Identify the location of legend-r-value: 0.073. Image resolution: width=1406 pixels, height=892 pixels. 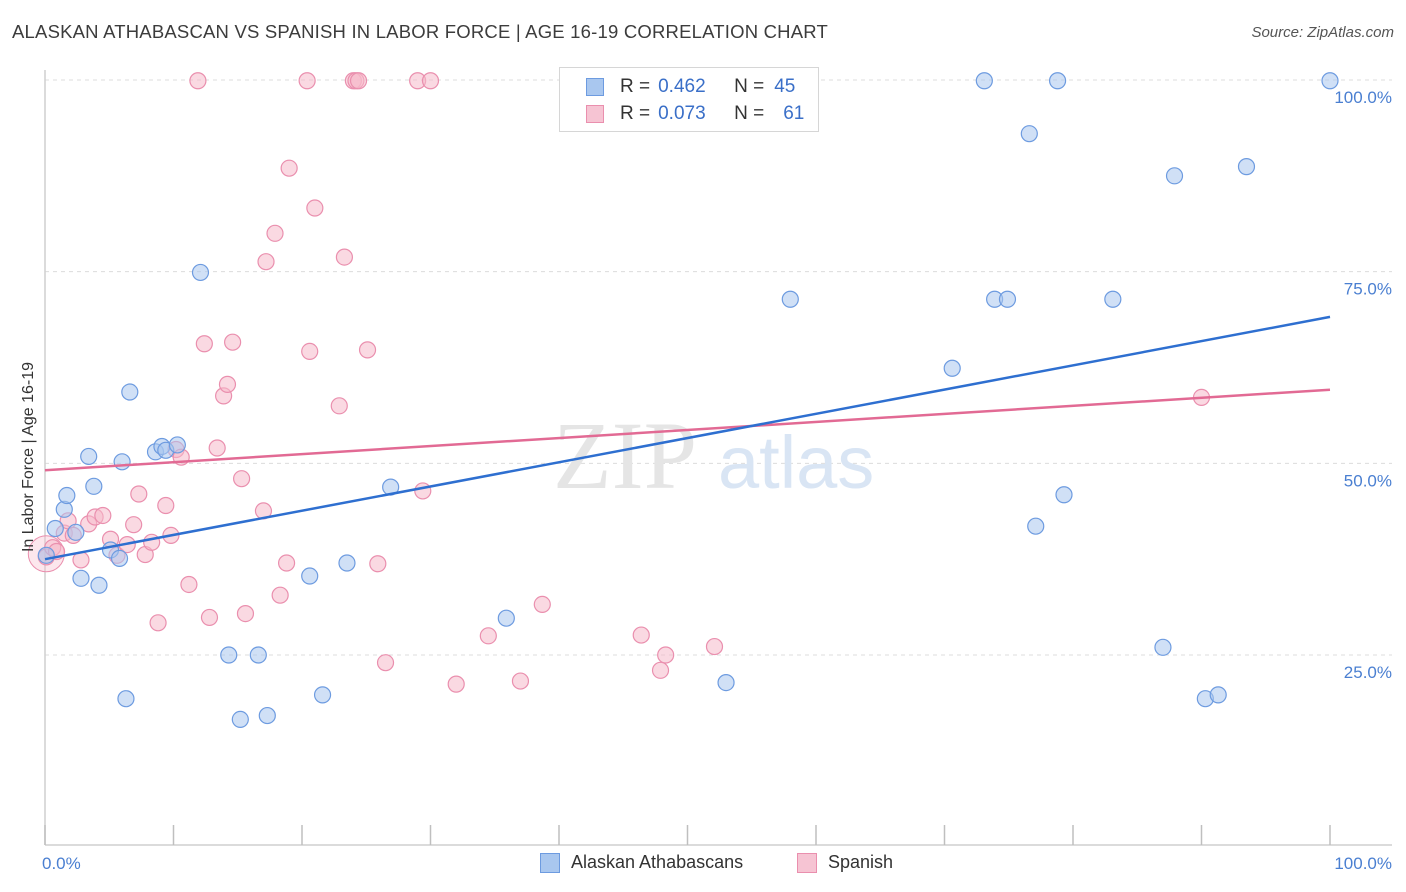
(682, 113).